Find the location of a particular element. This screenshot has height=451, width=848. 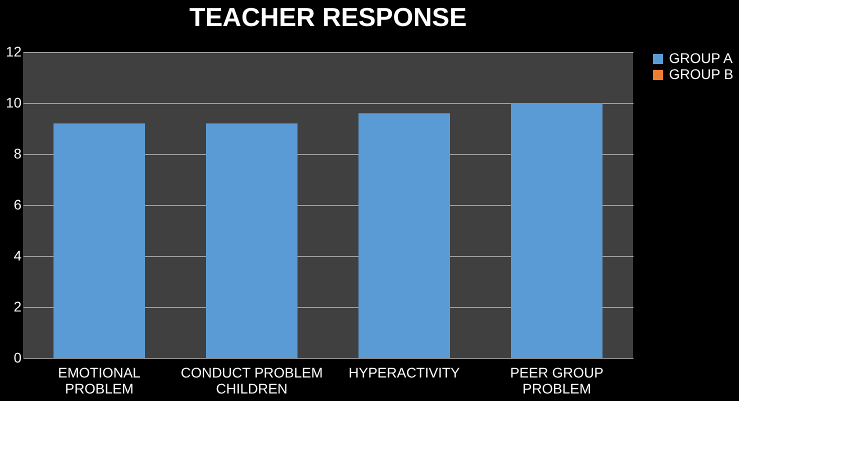

y-tick-label: 2 is located at coordinates (18, 306).